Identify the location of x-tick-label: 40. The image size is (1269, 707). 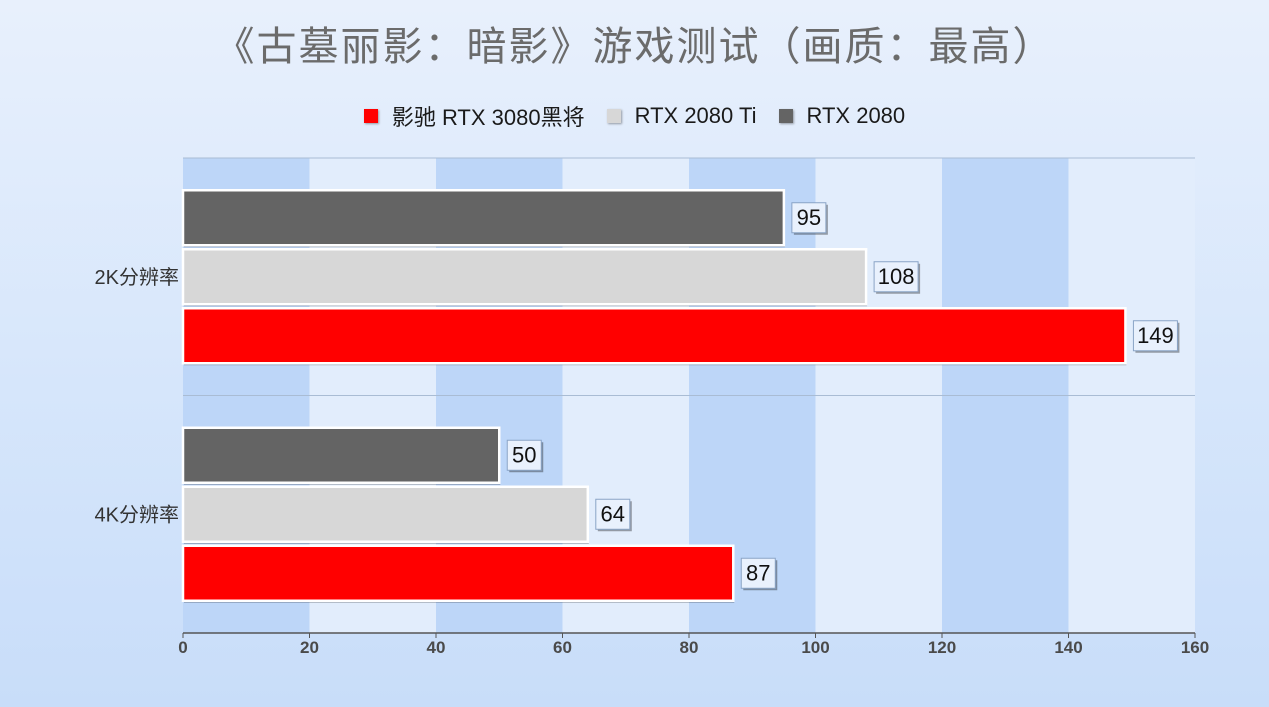
(436, 647).